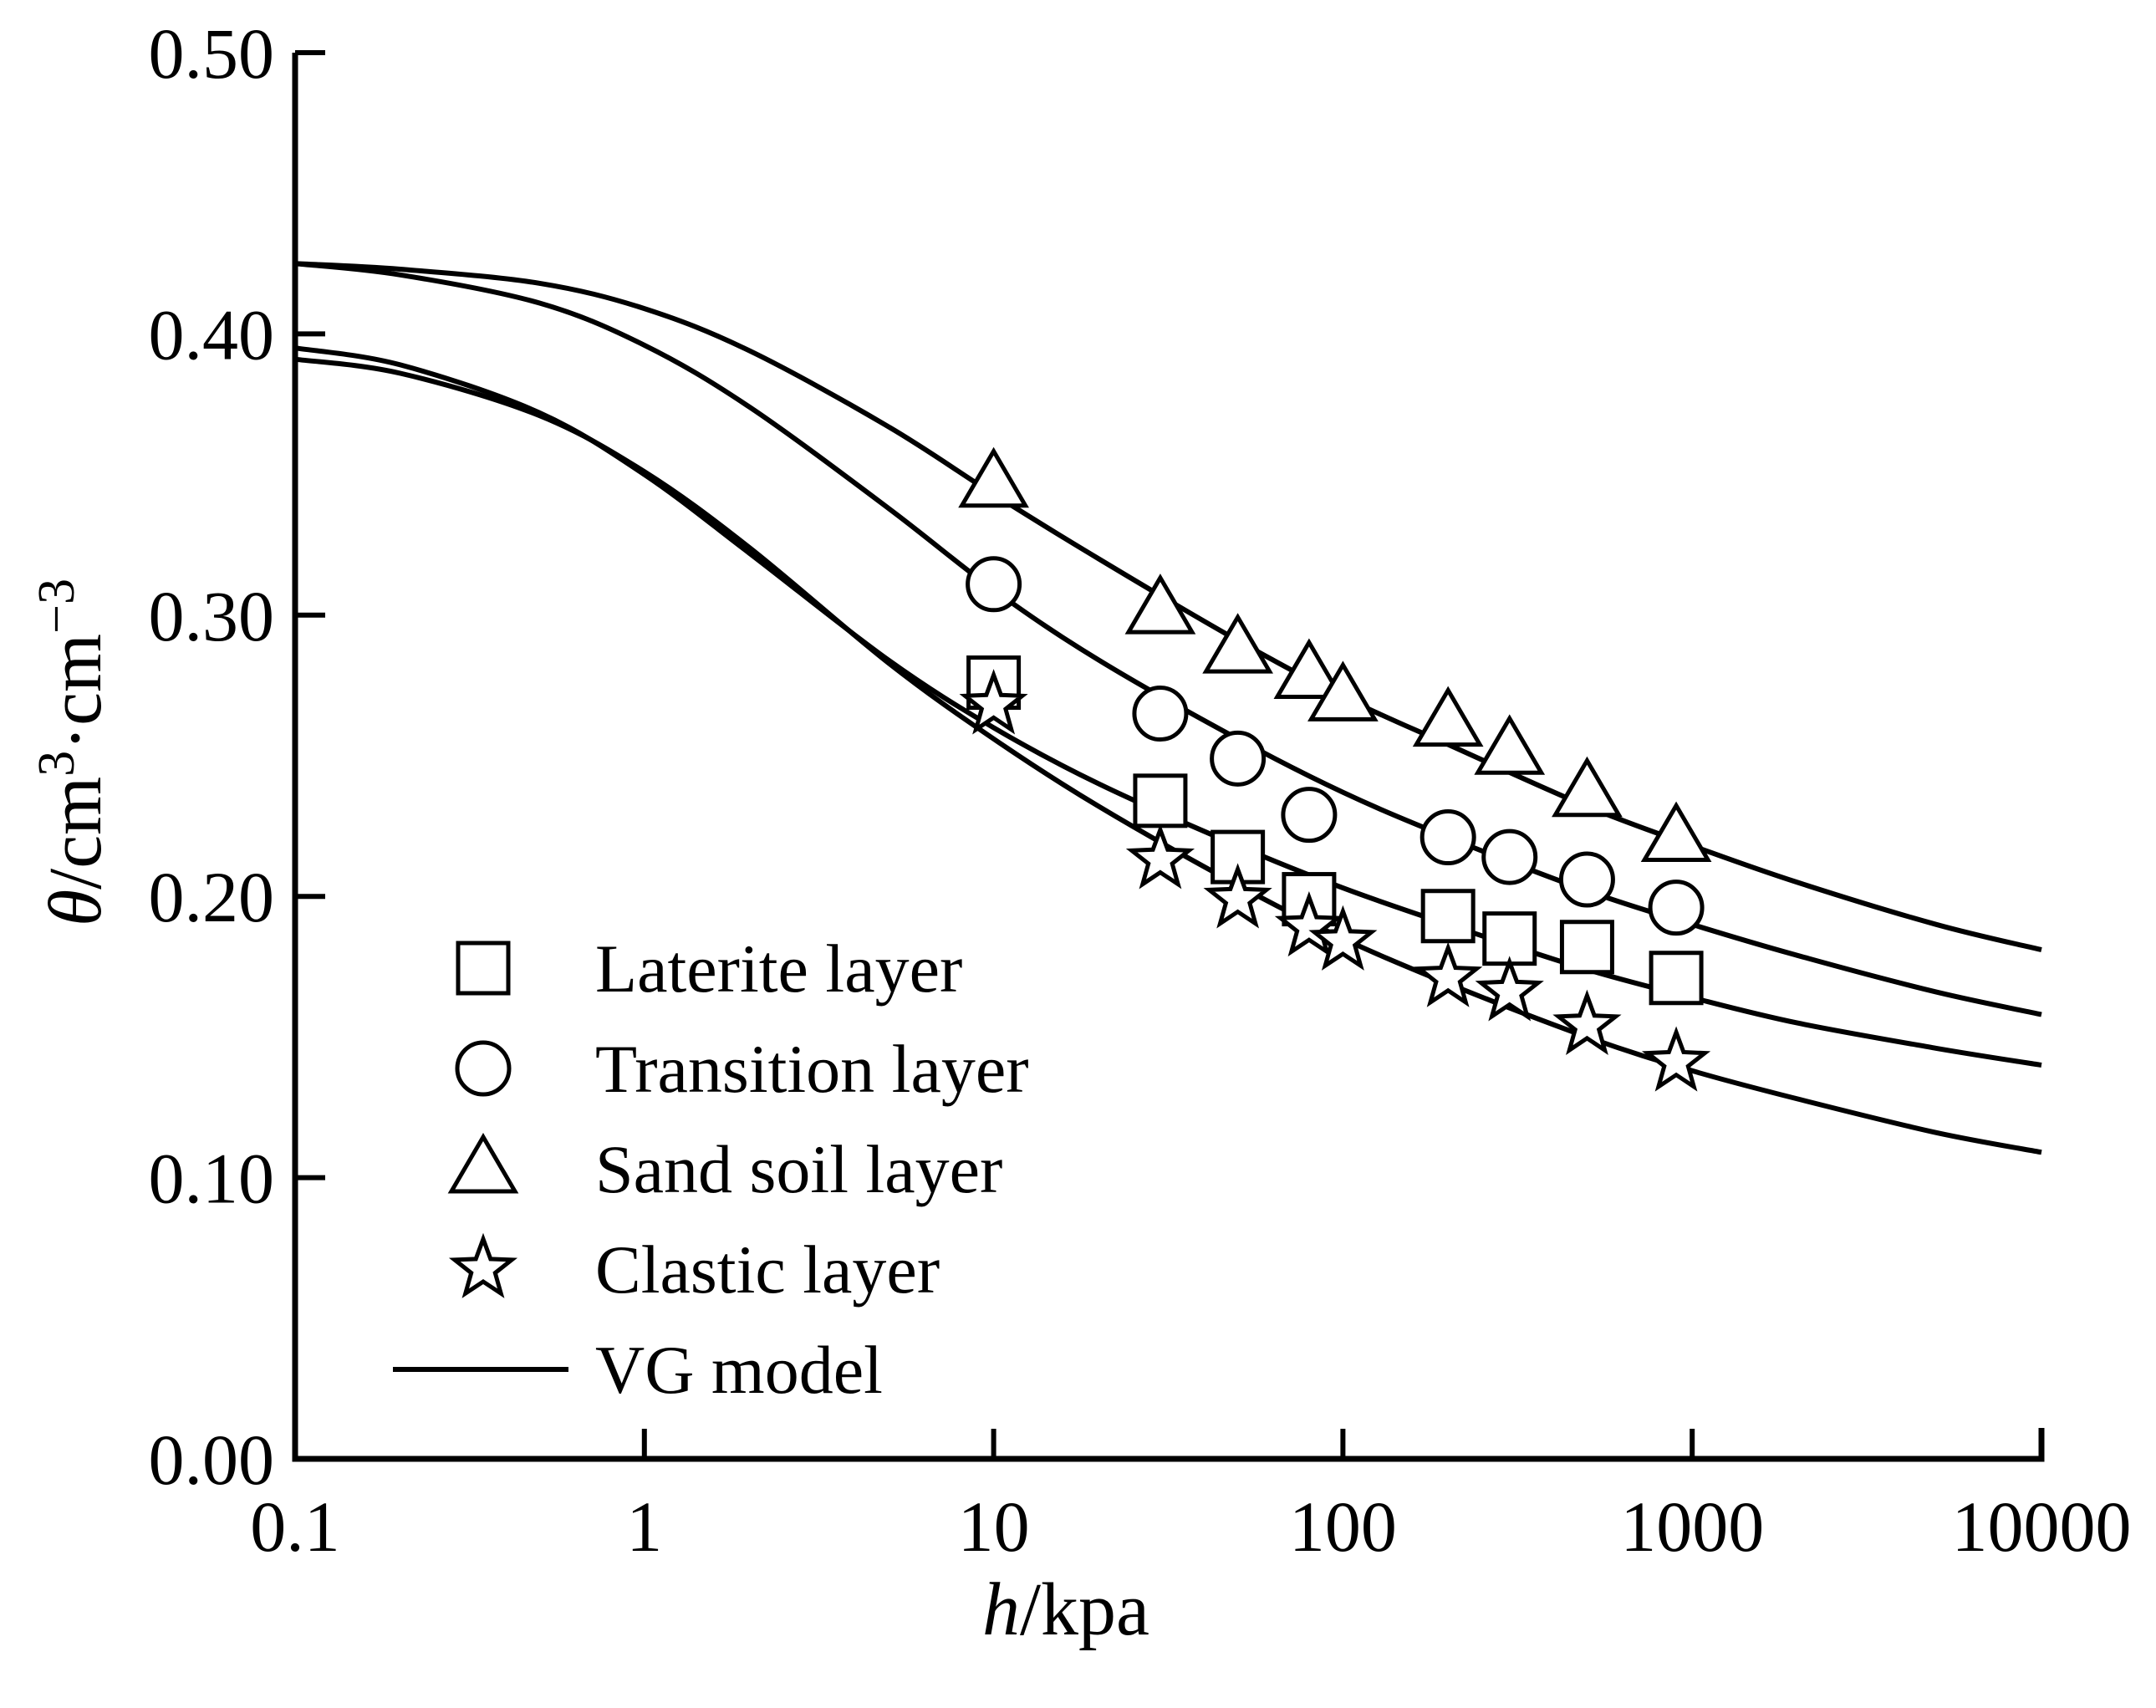 The height and width of the screenshot is (1708, 2156). Describe the element at coordinates (994, 1526) in the screenshot. I see `x-tick-label: 10` at that location.